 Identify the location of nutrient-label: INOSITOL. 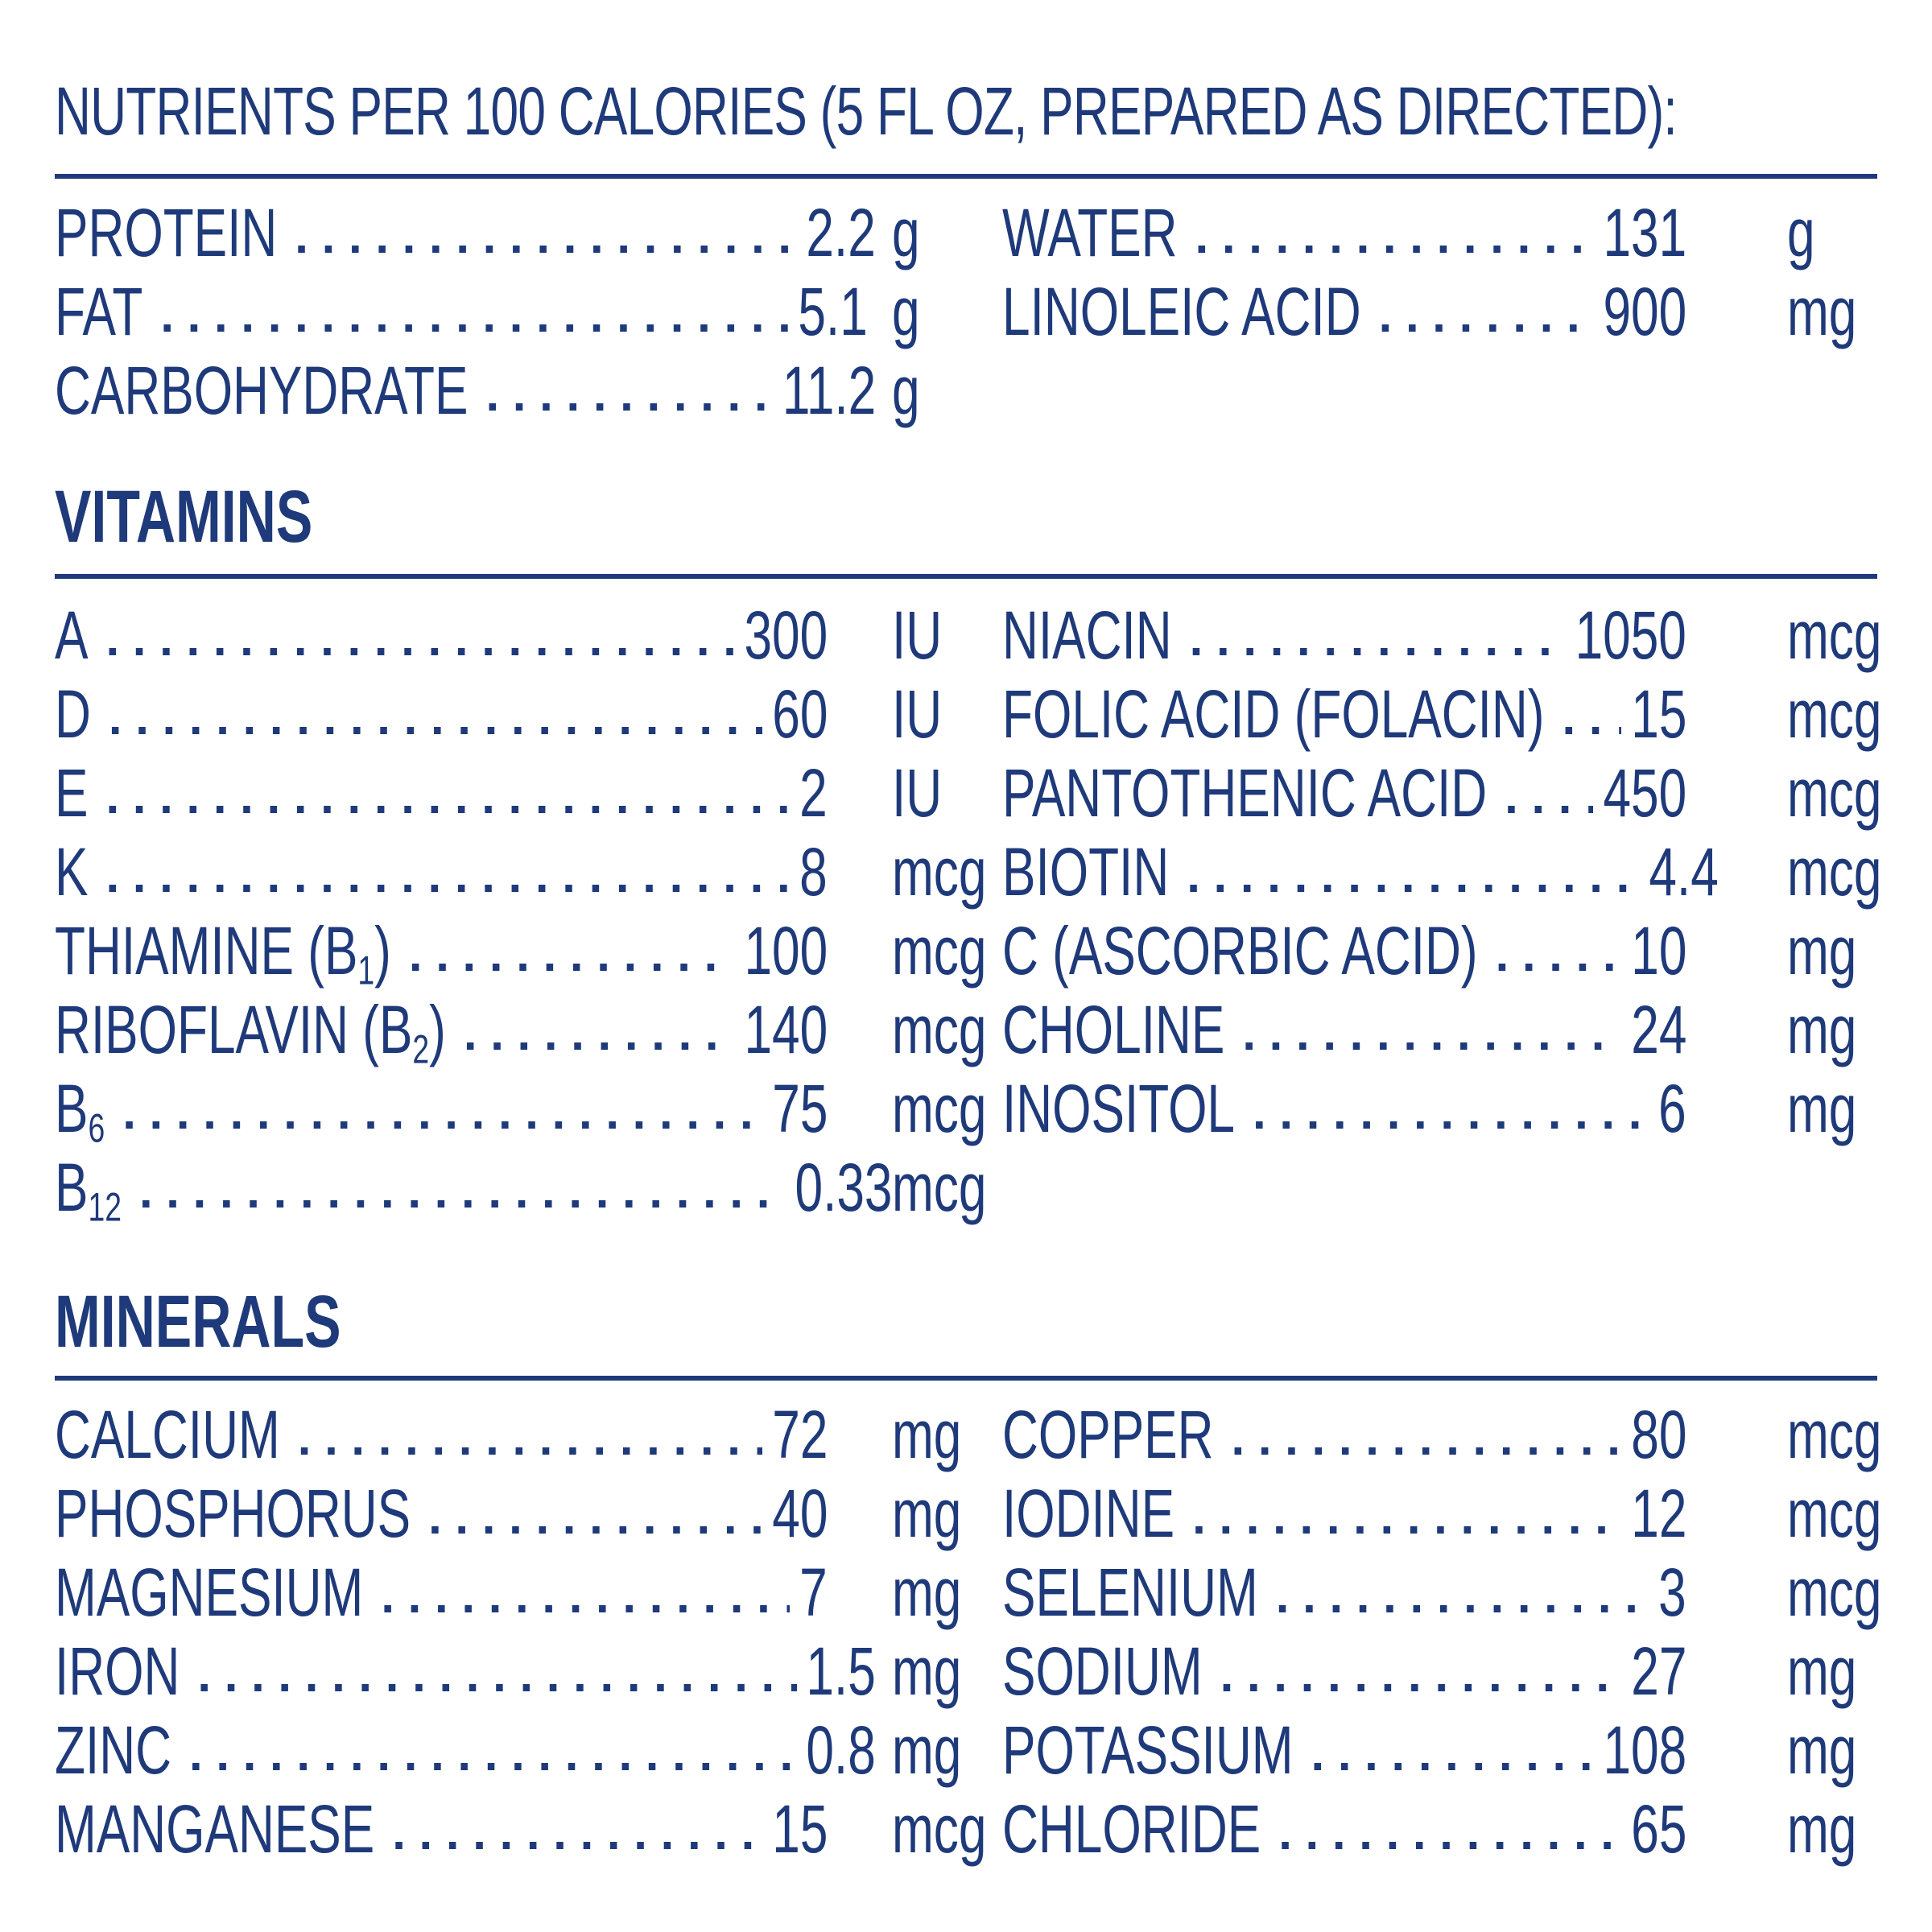
(1119, 1108).